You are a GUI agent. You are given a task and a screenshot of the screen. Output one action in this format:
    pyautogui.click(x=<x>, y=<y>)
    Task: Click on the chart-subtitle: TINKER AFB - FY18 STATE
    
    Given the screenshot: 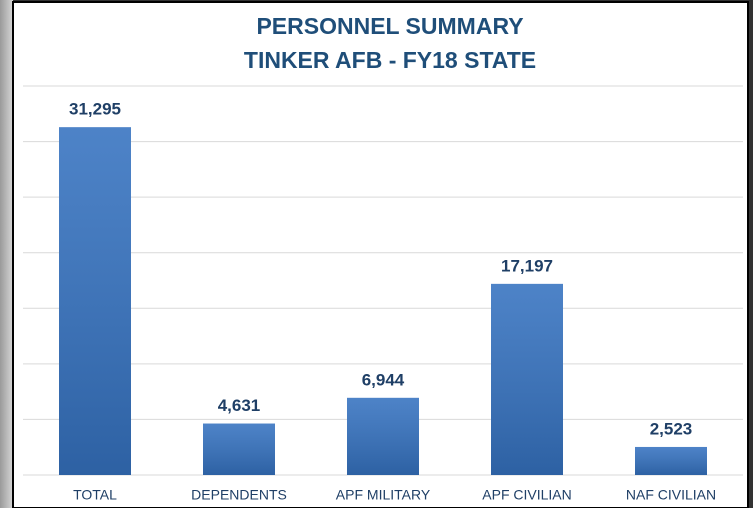 What is the action you would take?
    pyautogui.click(x=390, y=60)
    